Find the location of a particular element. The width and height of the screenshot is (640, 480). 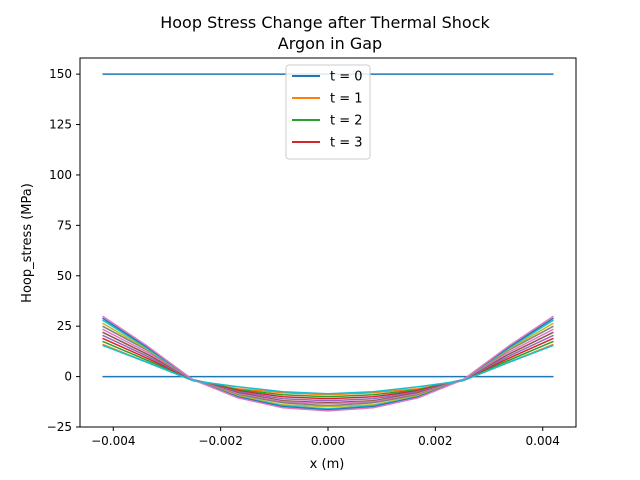

x-tick-label: 0.000 is located at coordinates (328, 441).